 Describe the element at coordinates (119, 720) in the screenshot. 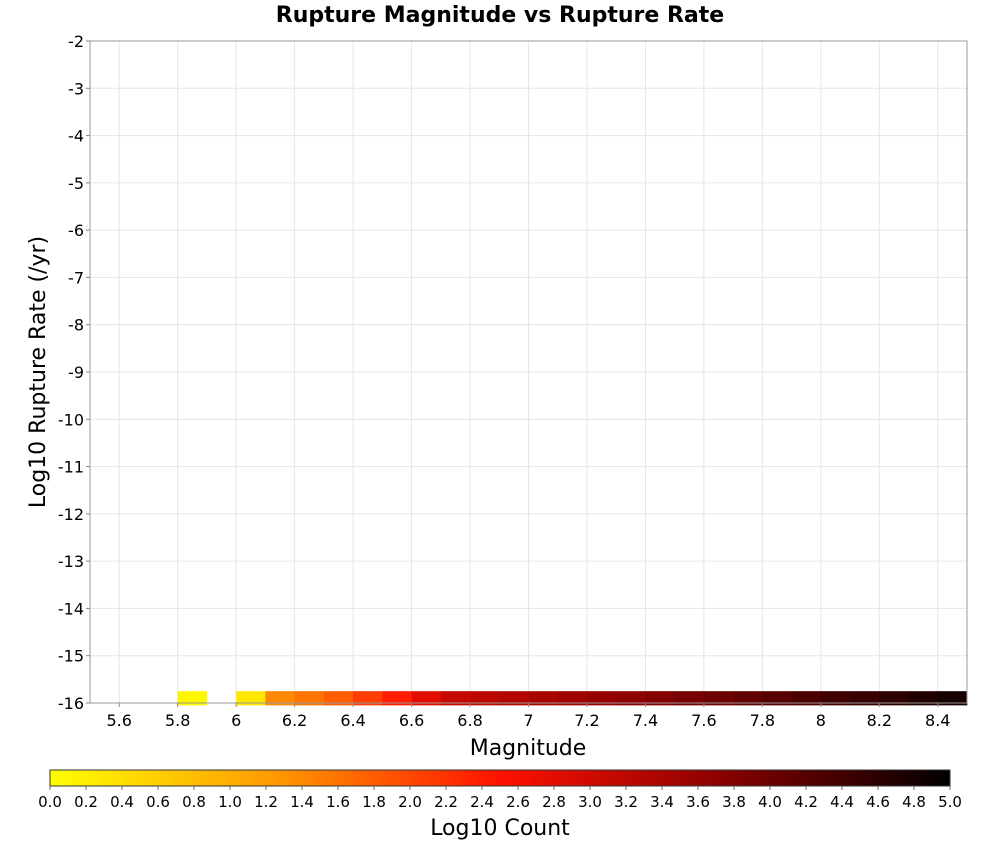

I see `x-tick-label: 5.6` at that location.